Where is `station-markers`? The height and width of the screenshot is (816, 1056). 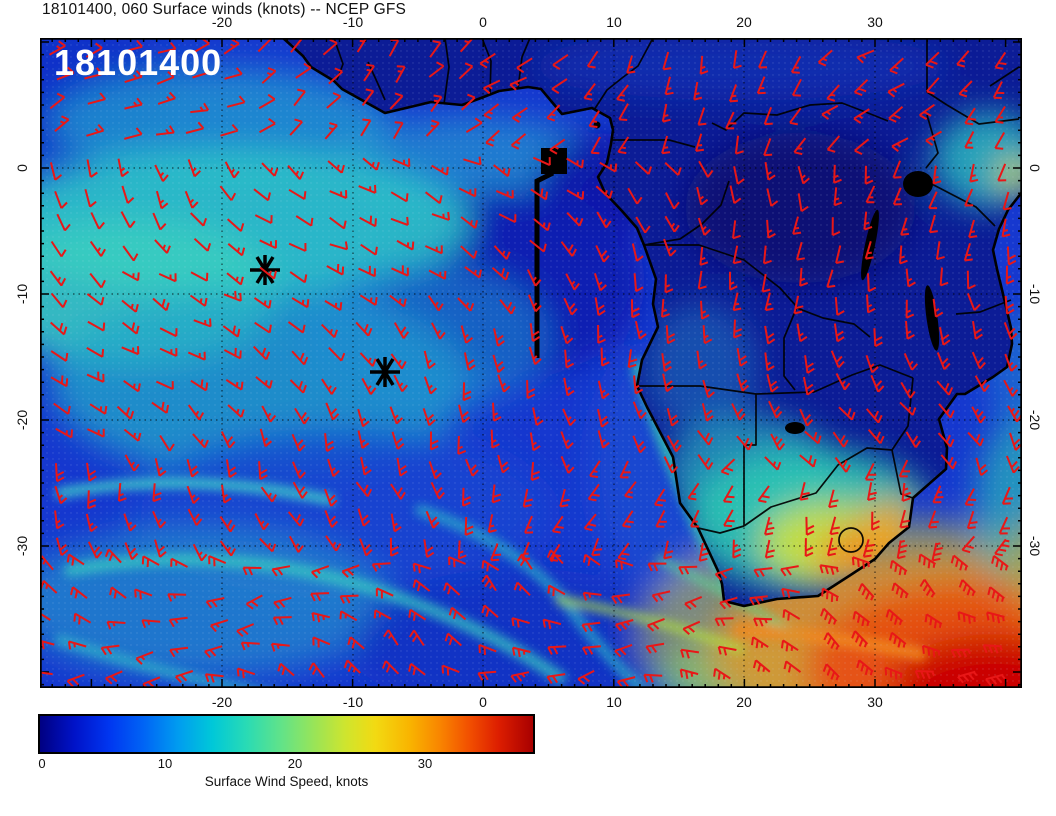
station-markers is located at coordinates (408, 267).